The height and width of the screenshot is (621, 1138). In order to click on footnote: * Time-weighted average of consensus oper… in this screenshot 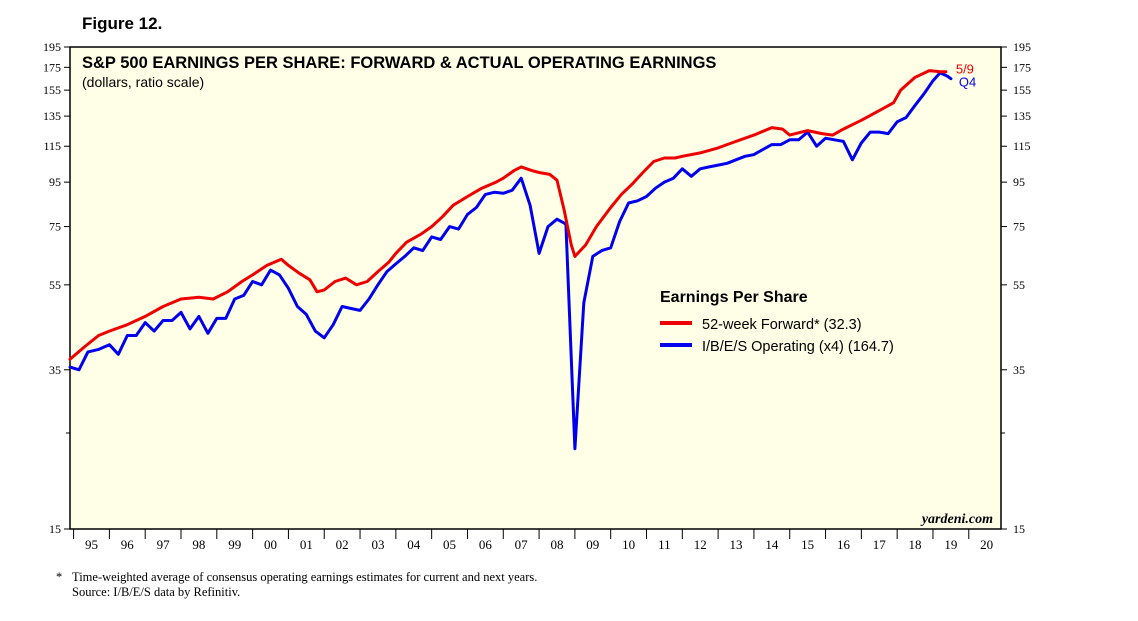, I will do `click(296, 585)`.